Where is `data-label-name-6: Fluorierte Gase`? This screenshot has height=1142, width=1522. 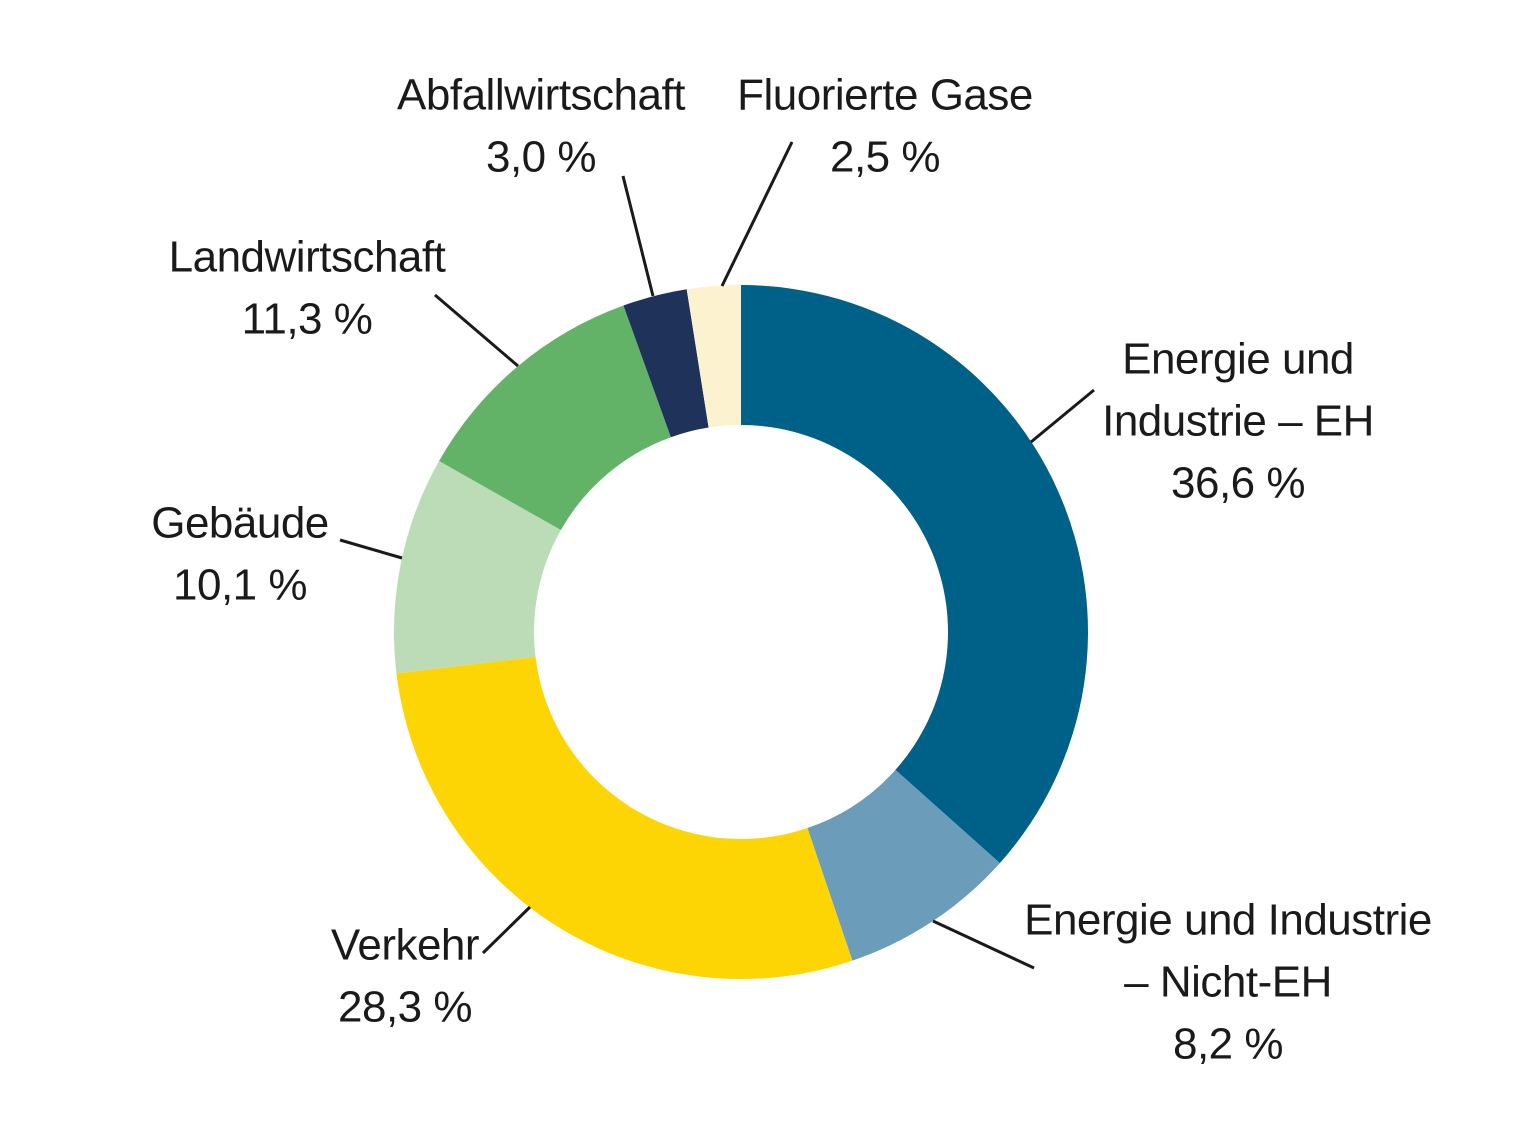
data-label-name-6: Fluorierte Gase is located at coordinates (885, 95).